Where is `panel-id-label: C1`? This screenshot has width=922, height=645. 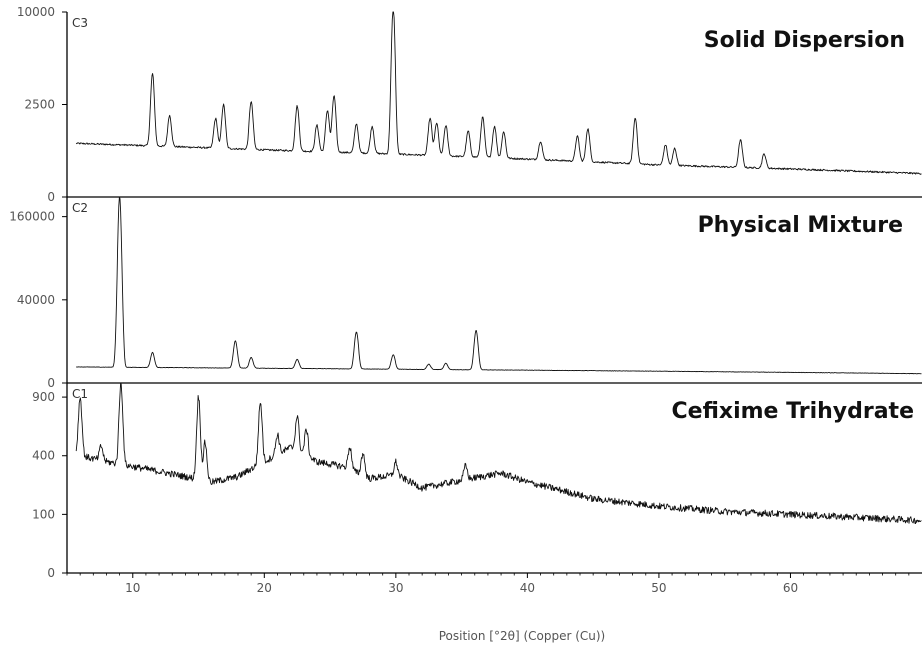 panel-id-label: C1 is located at coordinates (80, 394).